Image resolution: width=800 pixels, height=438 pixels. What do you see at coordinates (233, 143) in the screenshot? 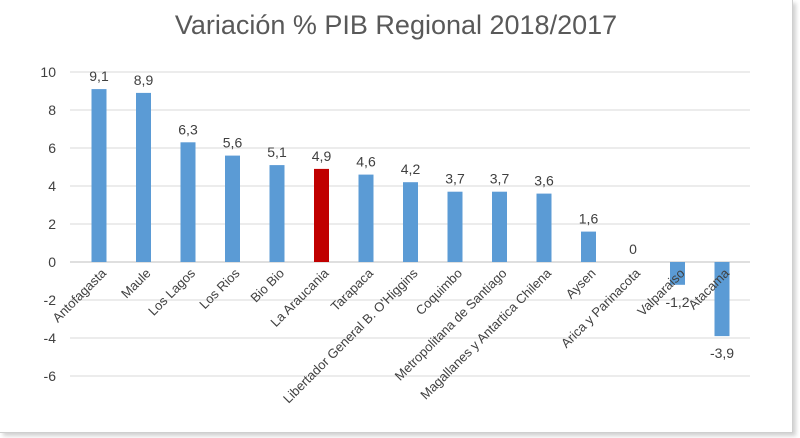
I see `data-label: 5,6` at bounding box center [233, 143].